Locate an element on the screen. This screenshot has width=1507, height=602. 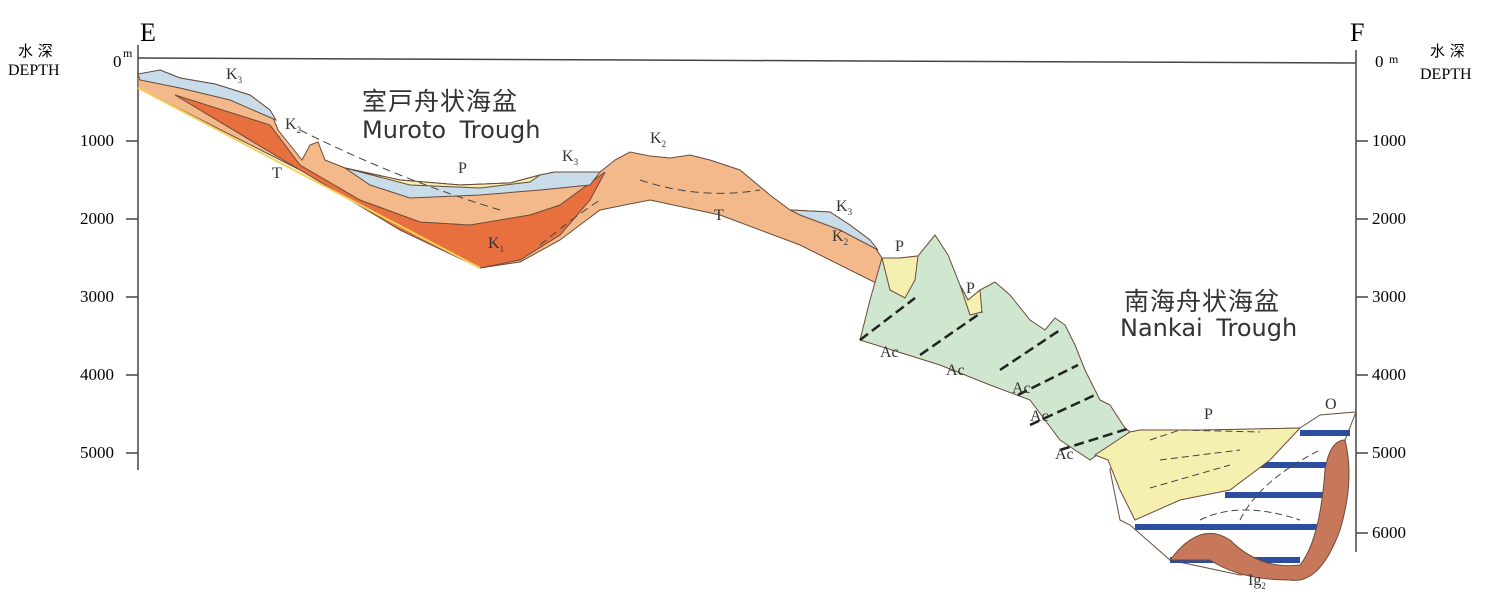
sea-level-line is located at coordinates (747, 60).